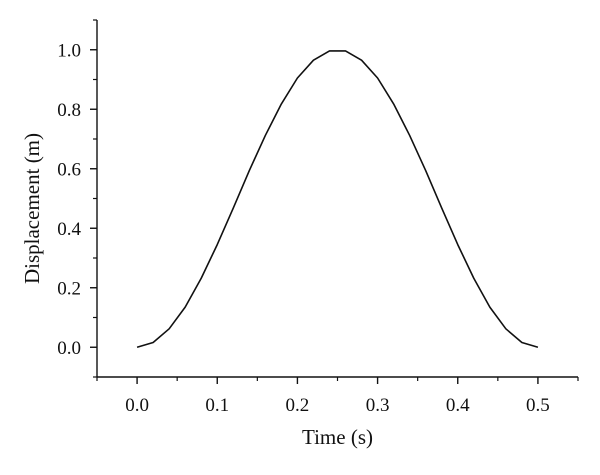 This screenshot has height=475, width=600. Describe the element at coordinates (217, 405) in the screenshot. I see `x-tick-label: 0.1` at that location.